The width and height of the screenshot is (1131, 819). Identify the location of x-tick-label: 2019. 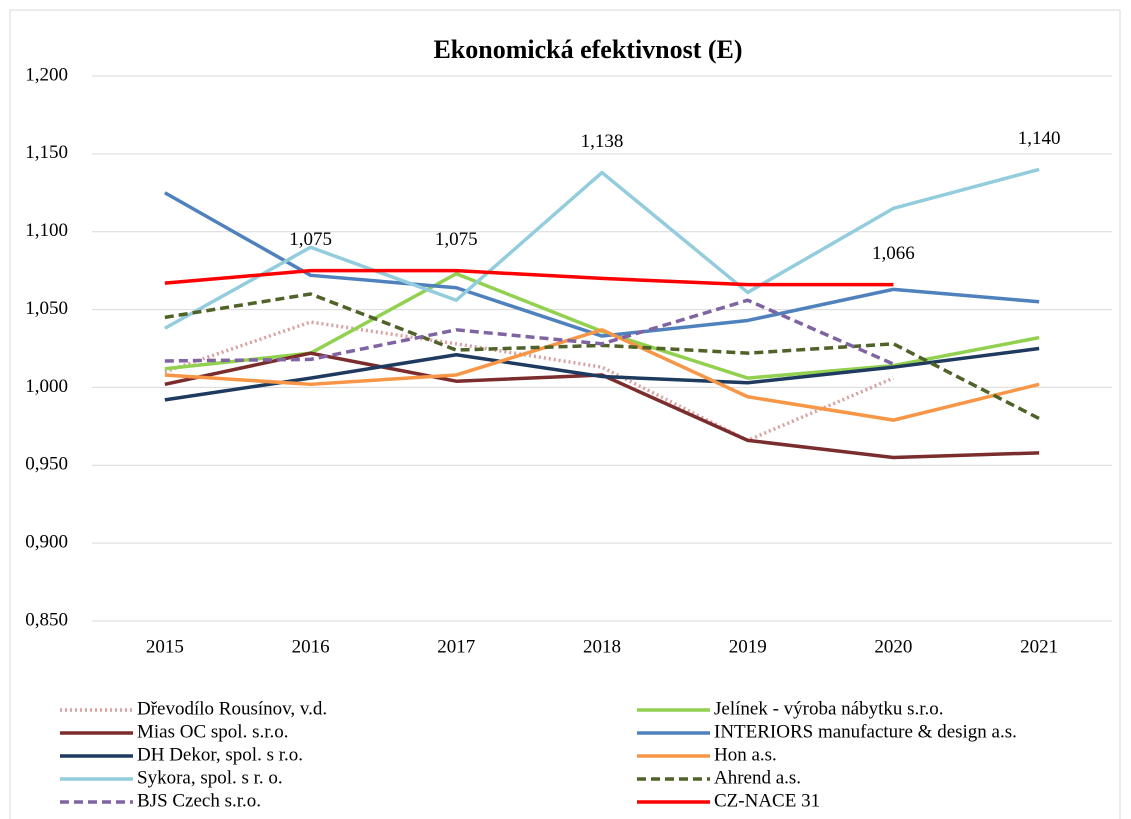
(748, 646).